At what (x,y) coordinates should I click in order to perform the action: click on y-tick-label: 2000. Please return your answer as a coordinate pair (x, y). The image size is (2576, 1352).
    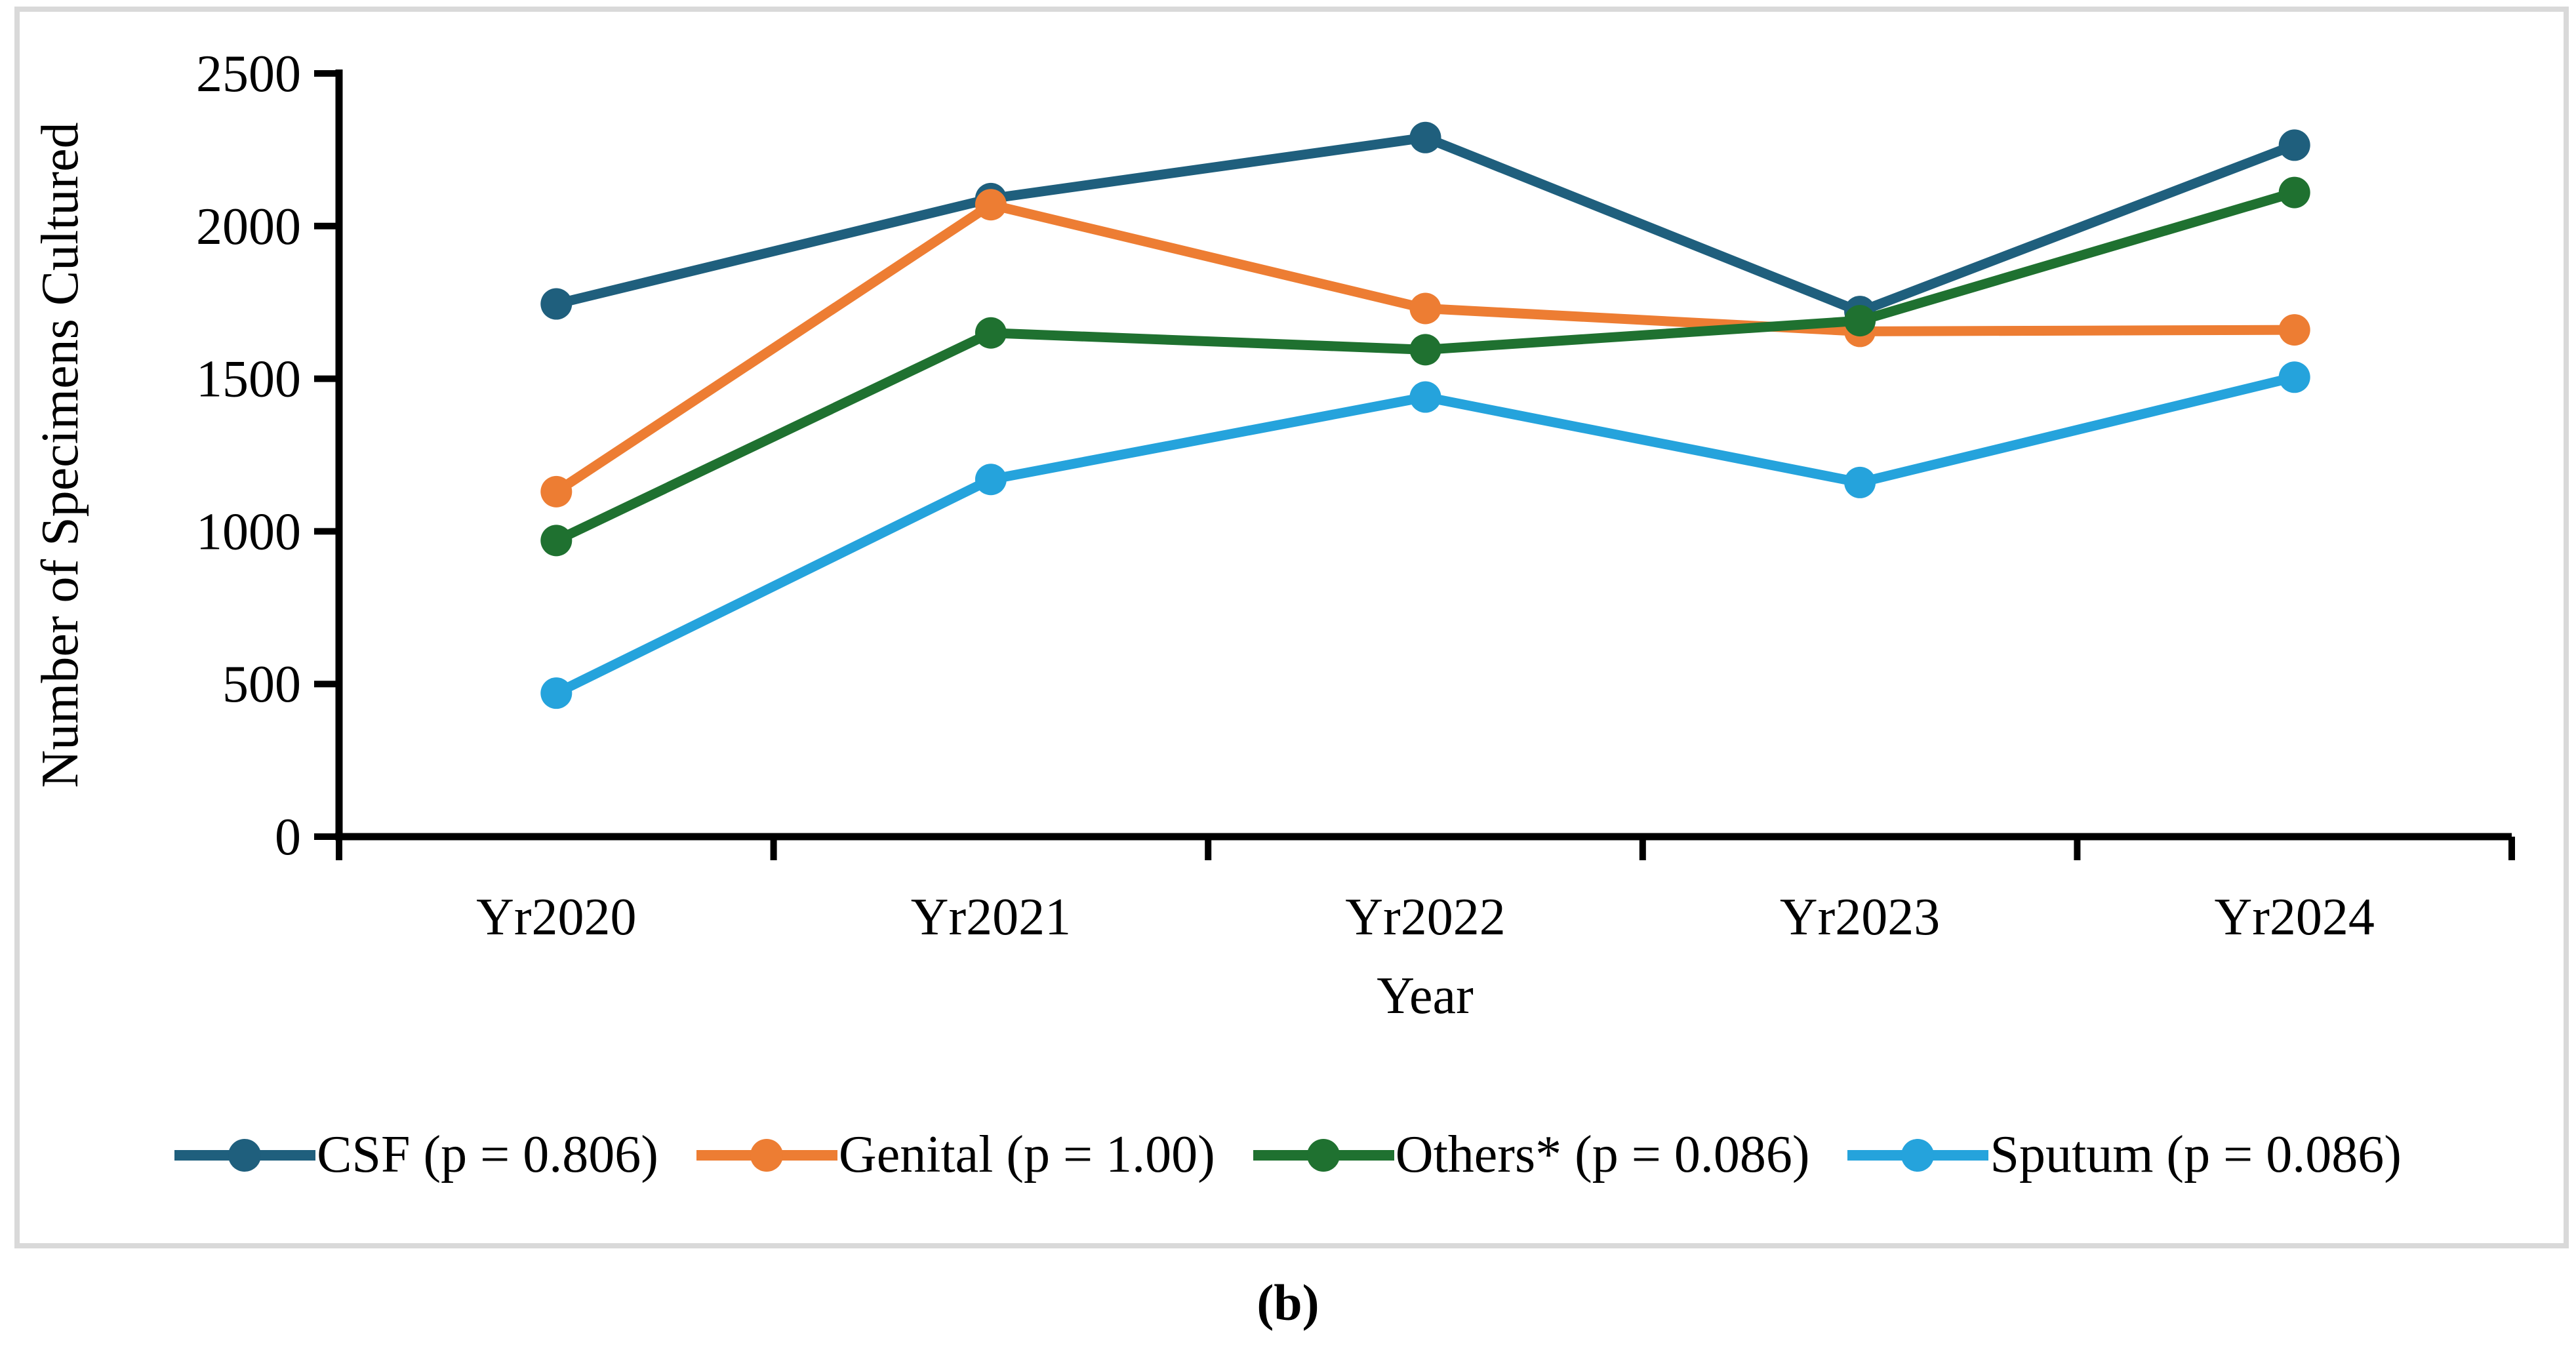
    Looking at the image, I should click on (248, 227).